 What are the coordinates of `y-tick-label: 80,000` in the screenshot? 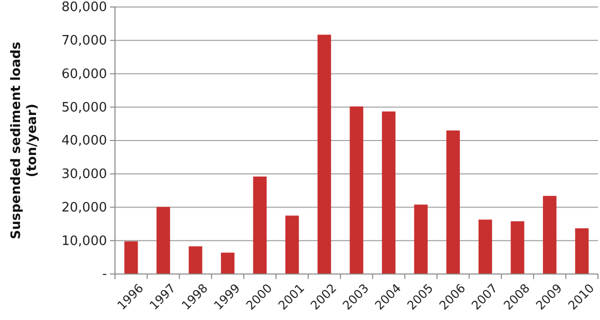 It's located at (84, 8).